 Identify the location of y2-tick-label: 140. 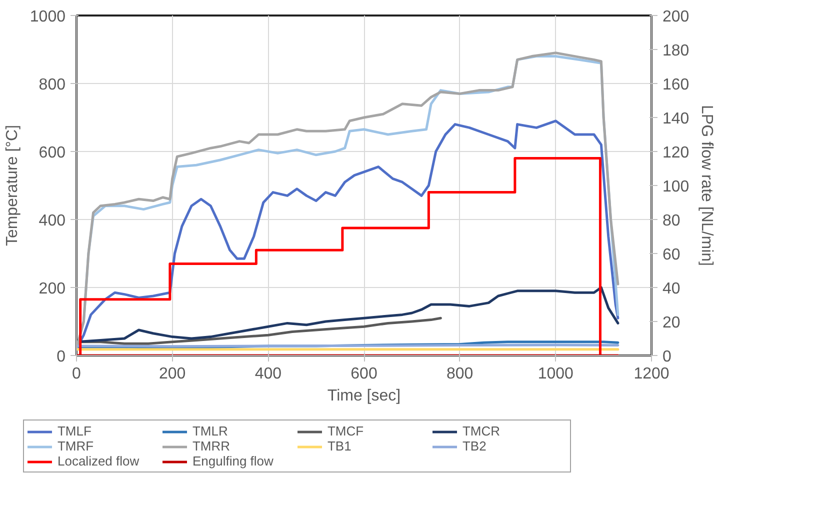
(676, 119).